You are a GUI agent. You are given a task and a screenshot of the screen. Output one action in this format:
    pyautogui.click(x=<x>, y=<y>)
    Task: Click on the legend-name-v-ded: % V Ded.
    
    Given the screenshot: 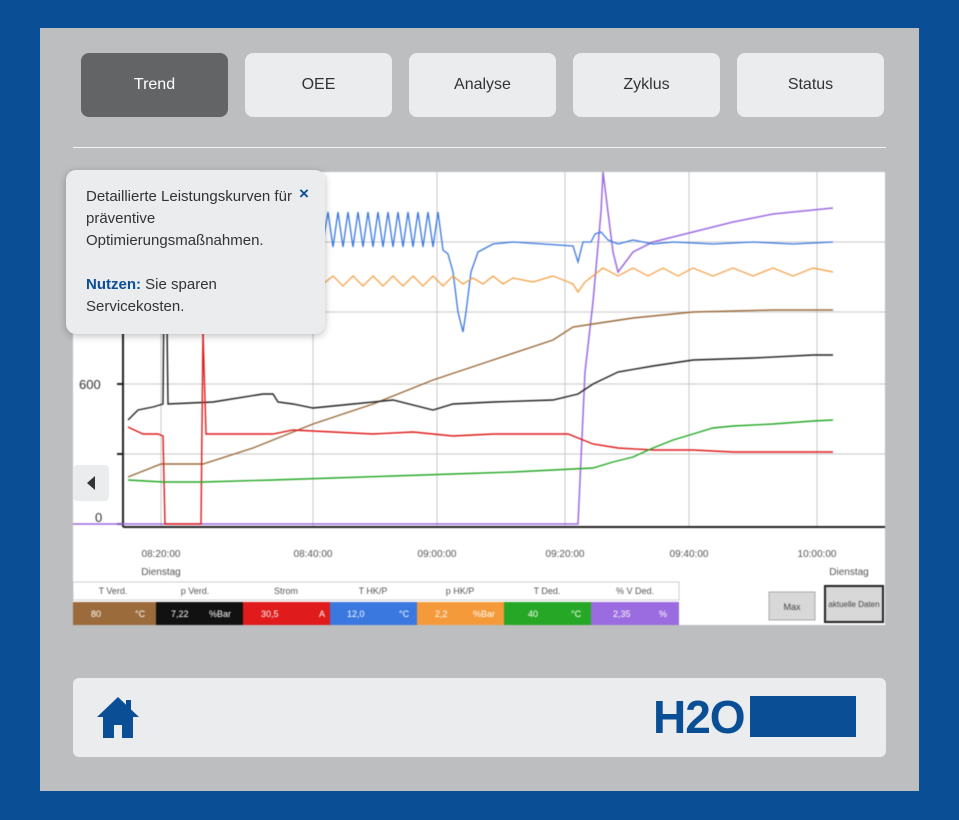 What is the action you would take?
    pyautogui.click(x=635, y=591)
    